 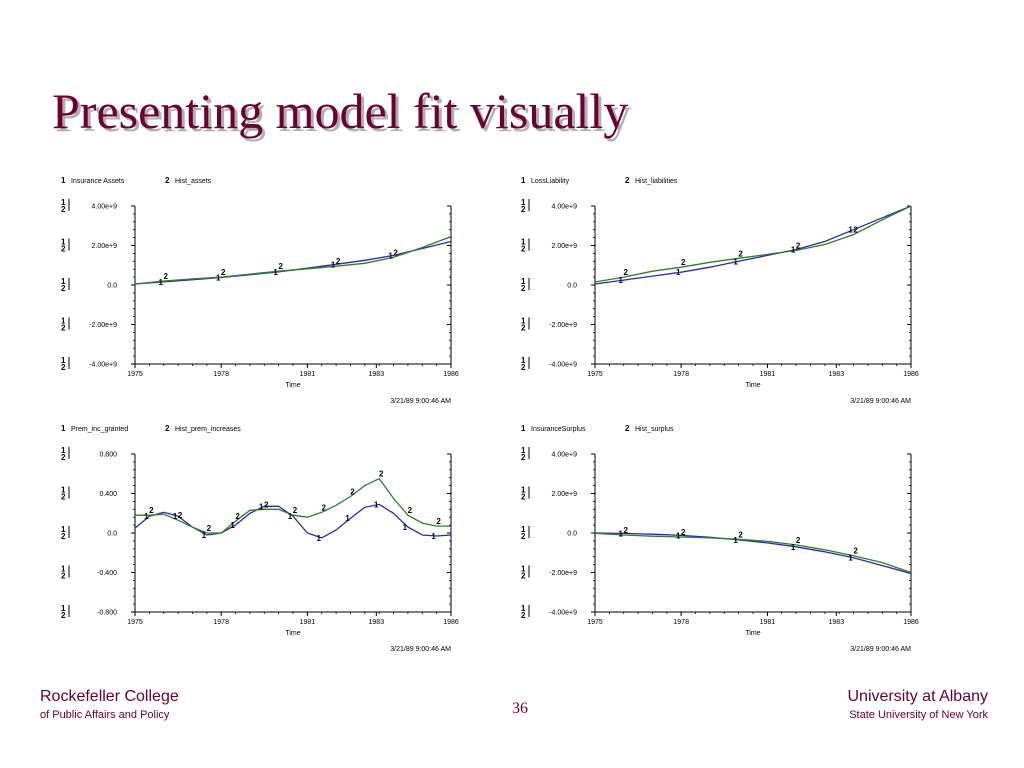 What do you see at coordinates (193, 181) in the screenshot?
I see `legend-label: Hist_assets` at bounding box center [193, 181].